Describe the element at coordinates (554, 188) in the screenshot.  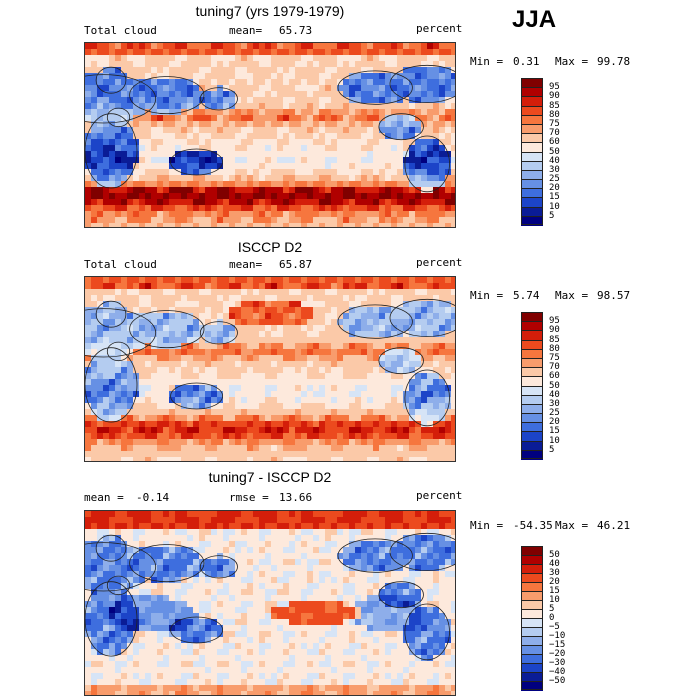
I see `colorbar-tick-label: 20` at that location.